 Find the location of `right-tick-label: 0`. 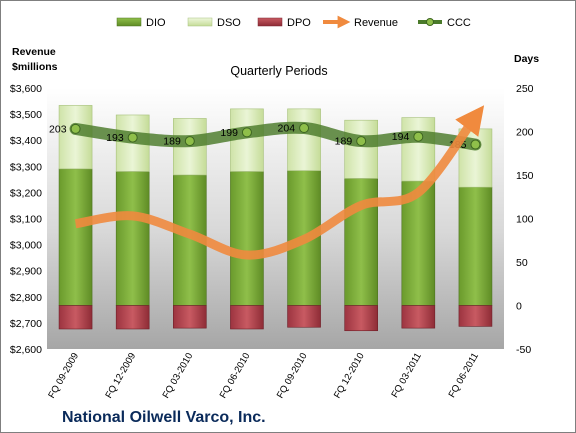

right-tick-label: 0 is located at coordinates (519, 307).